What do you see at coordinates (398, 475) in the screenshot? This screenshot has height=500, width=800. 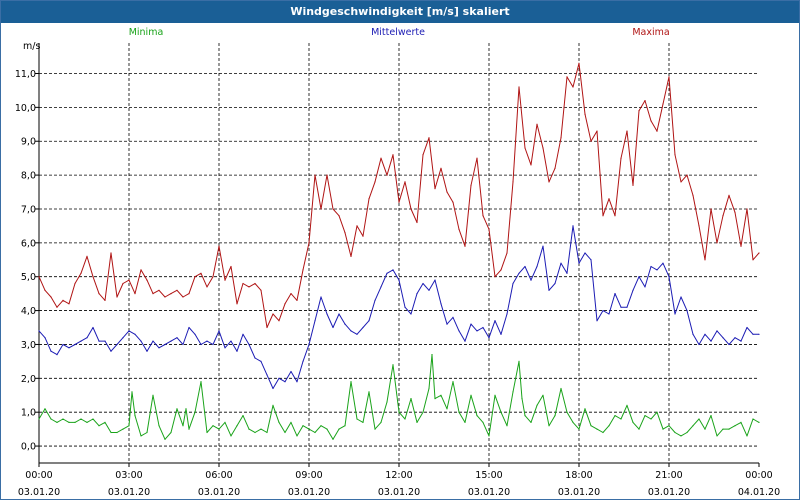 I see `x-tick-time-label: 12:00` at bounding box center [398, 475].